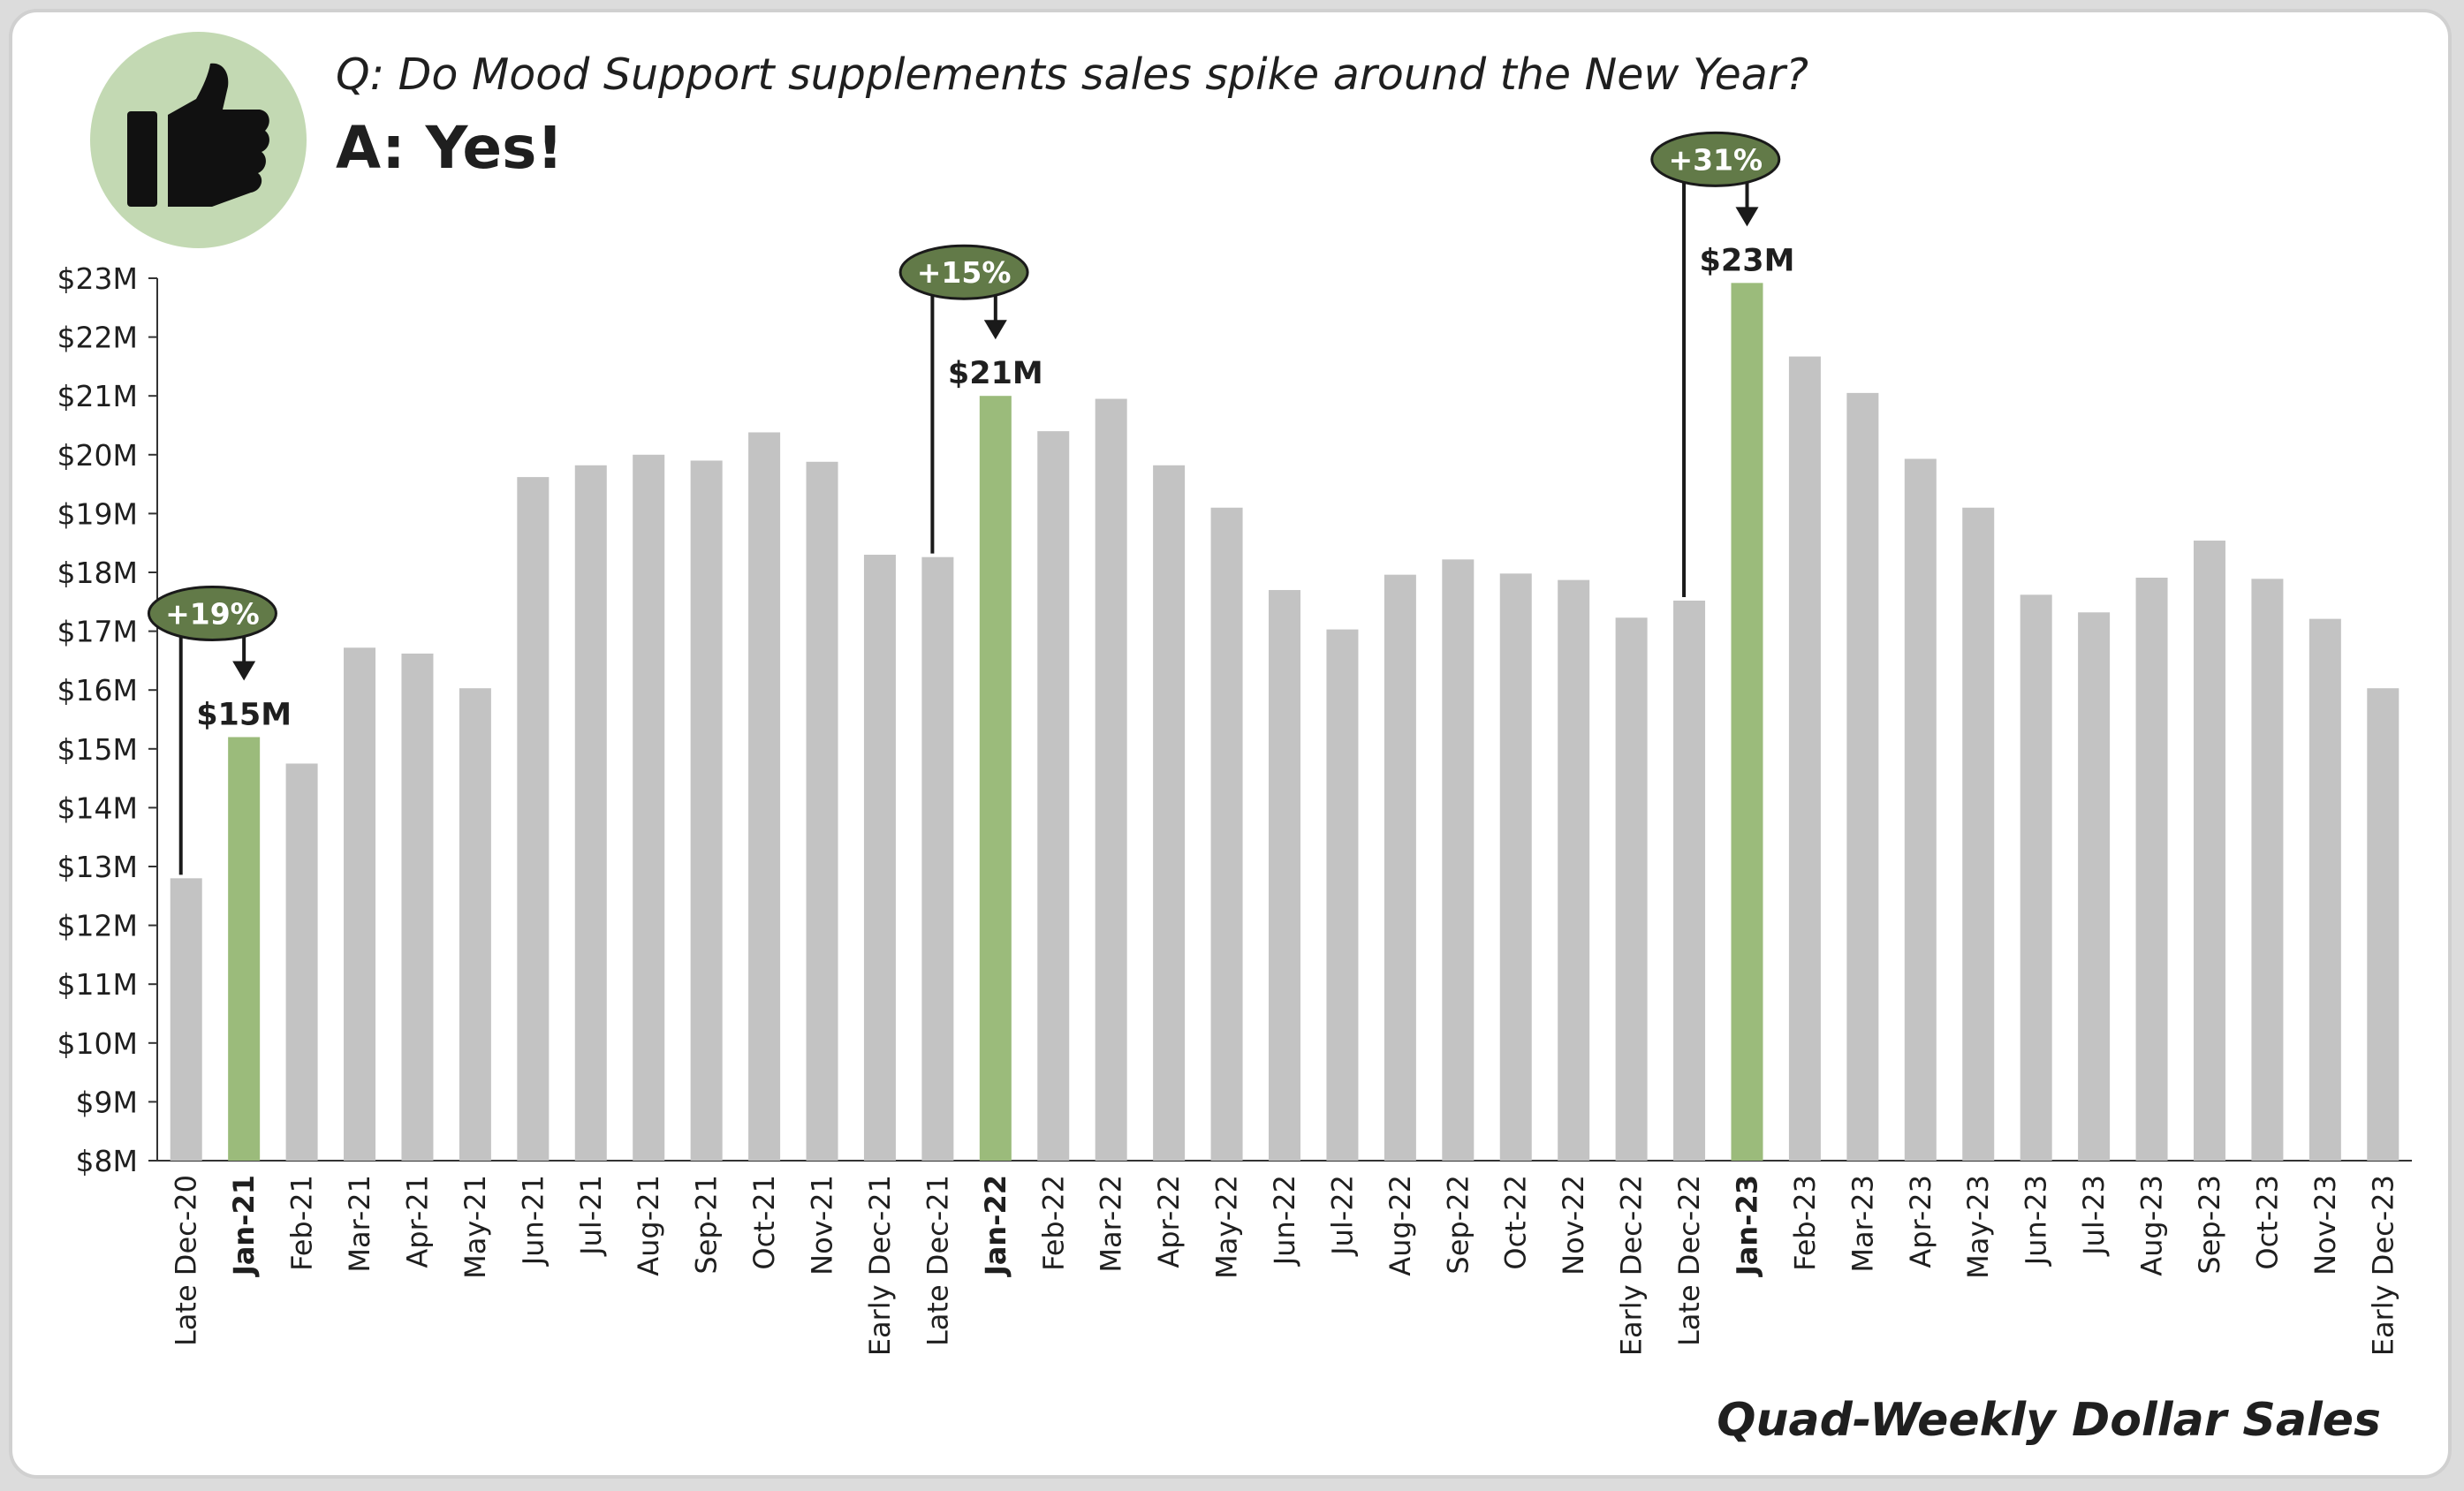  Describe the element at coordinates (2049, 1420) in the screenshot. I see `chart-footer-label: Quad-Weekly Dollar Sales` at that location.